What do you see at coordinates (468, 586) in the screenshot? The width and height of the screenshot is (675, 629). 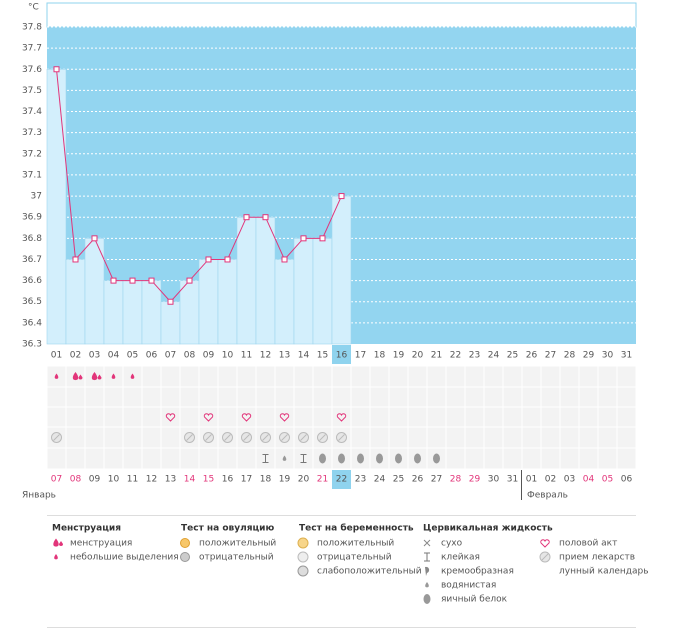 I see `legend-item: водянистая` at bounding box center [468, 586].